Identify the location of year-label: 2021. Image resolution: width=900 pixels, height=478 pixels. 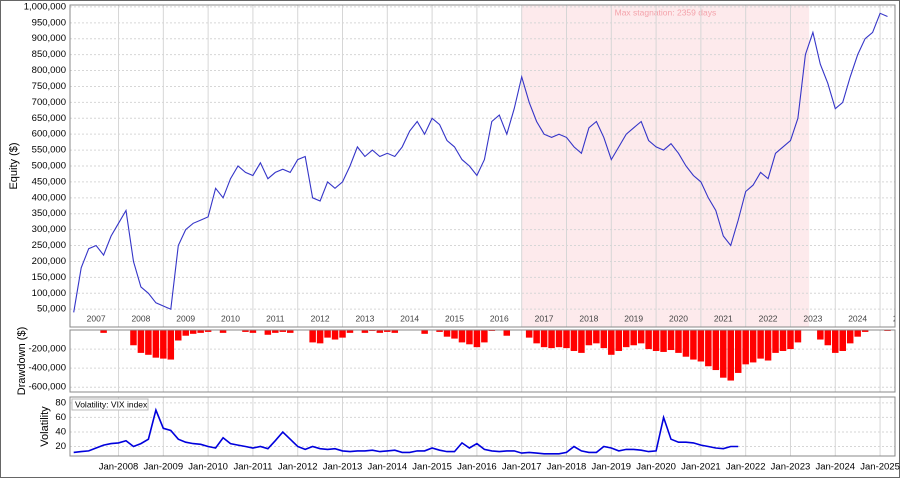
(723, 318).